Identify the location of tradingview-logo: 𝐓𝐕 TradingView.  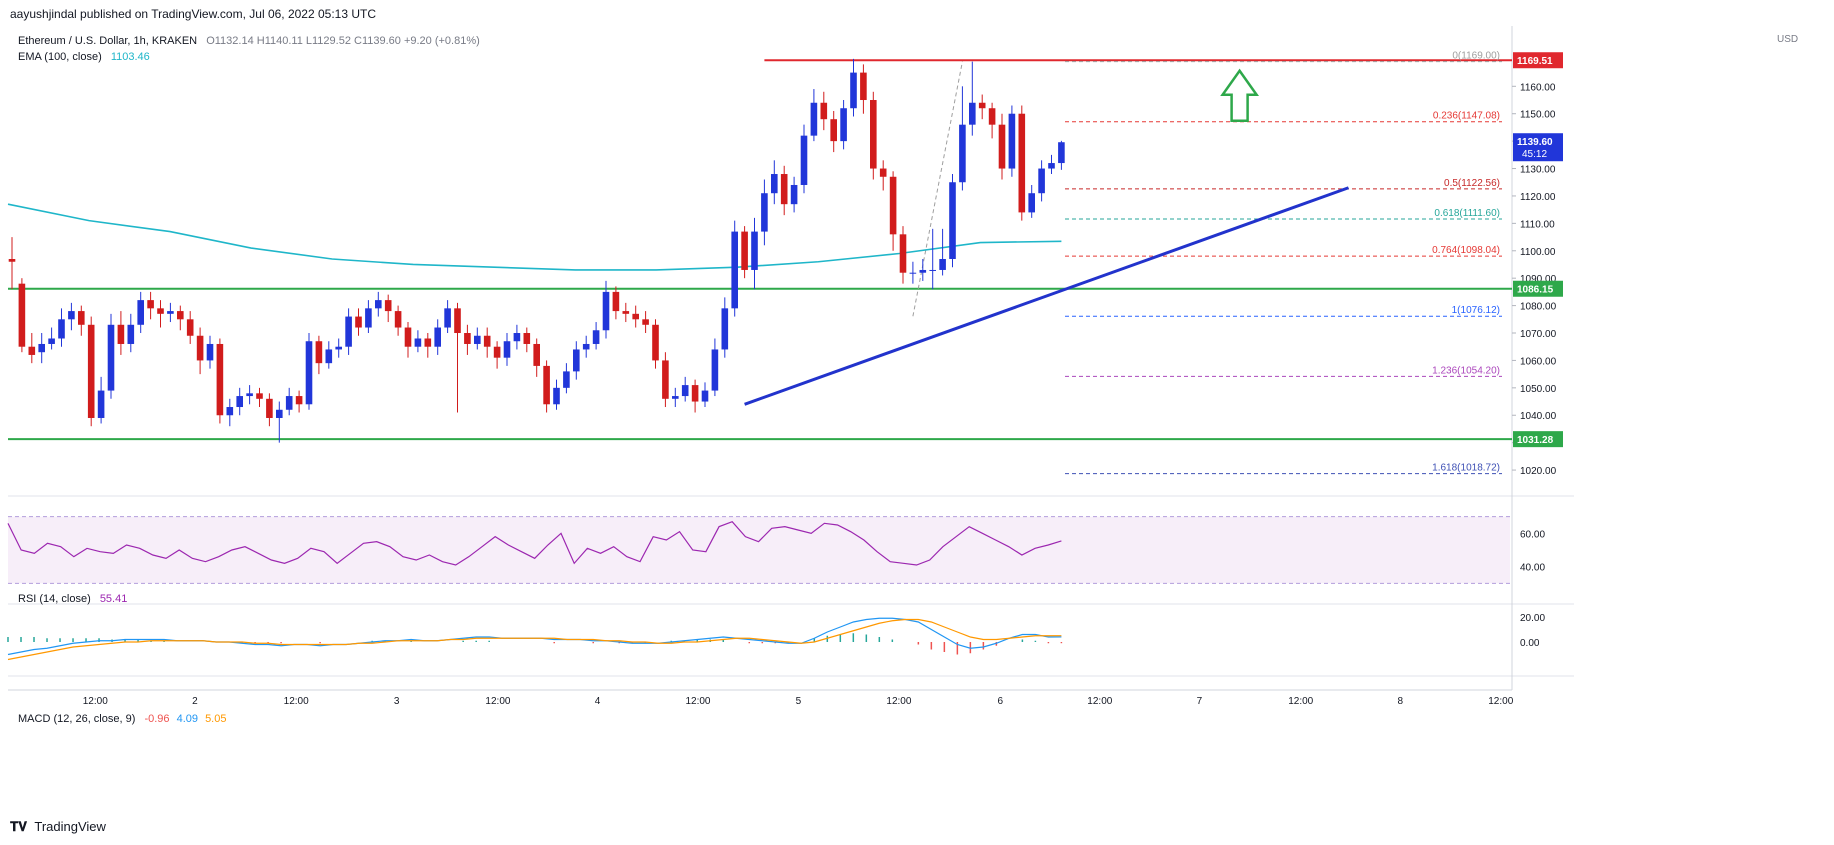
(58, 827).